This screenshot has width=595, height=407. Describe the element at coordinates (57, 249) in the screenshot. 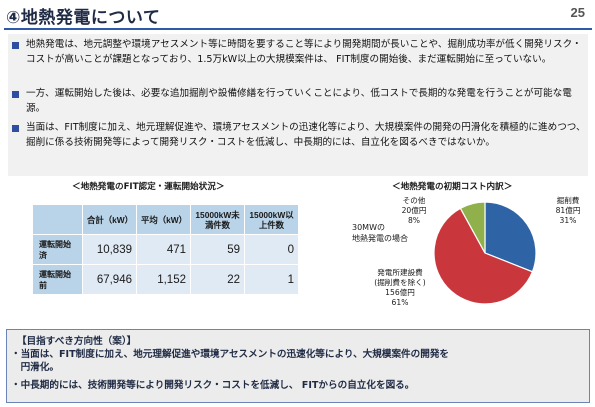

I see `row-header: 運転開始済` at that location.